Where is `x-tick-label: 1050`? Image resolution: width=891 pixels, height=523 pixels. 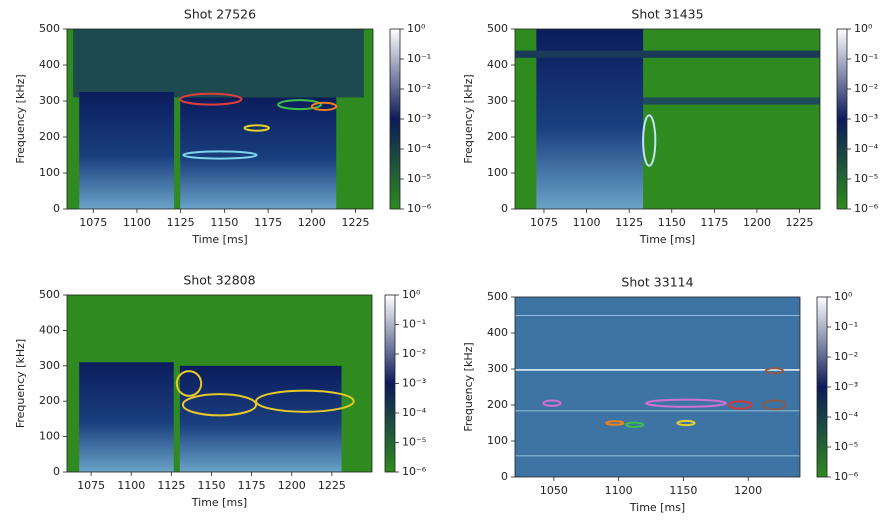 x-tick-label: 1050 is located at coordinates (554, 490).